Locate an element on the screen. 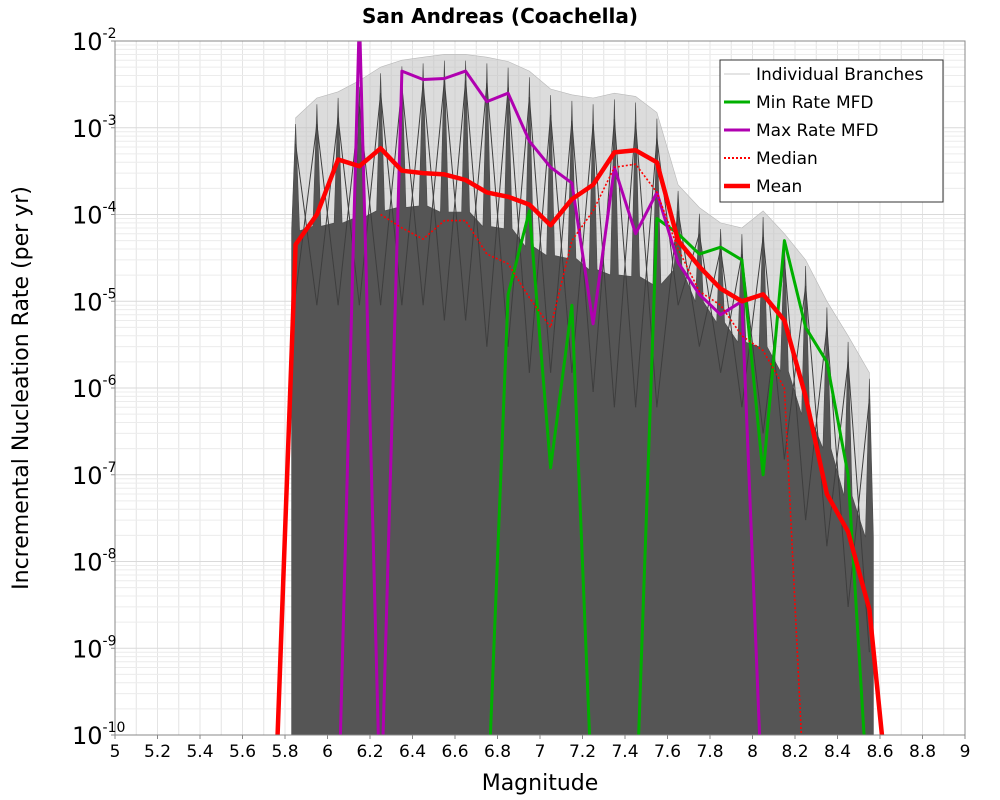 Image resolution: width=1000 pixels, height=800 pixels. x-tick-label: 5.2 is located at coordinates (157, 752).